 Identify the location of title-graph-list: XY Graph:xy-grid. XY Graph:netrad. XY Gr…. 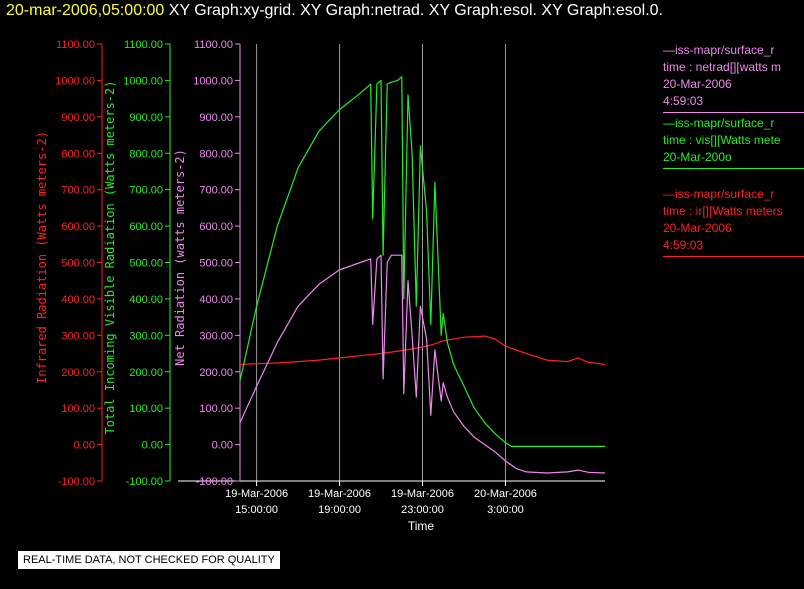
(415, 10).